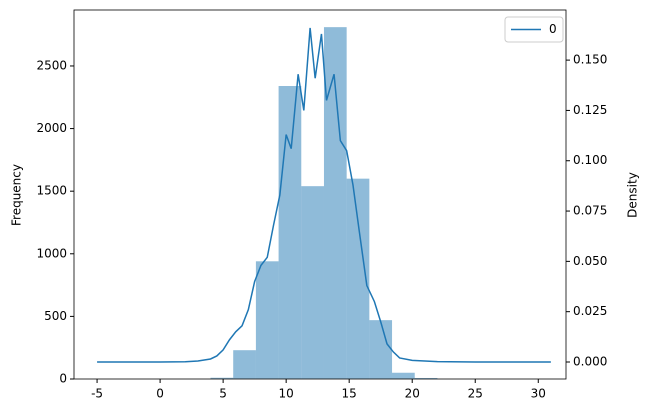 The image size is (649, 413). I want to click on y-tick-label: 500, so click(55, 316).